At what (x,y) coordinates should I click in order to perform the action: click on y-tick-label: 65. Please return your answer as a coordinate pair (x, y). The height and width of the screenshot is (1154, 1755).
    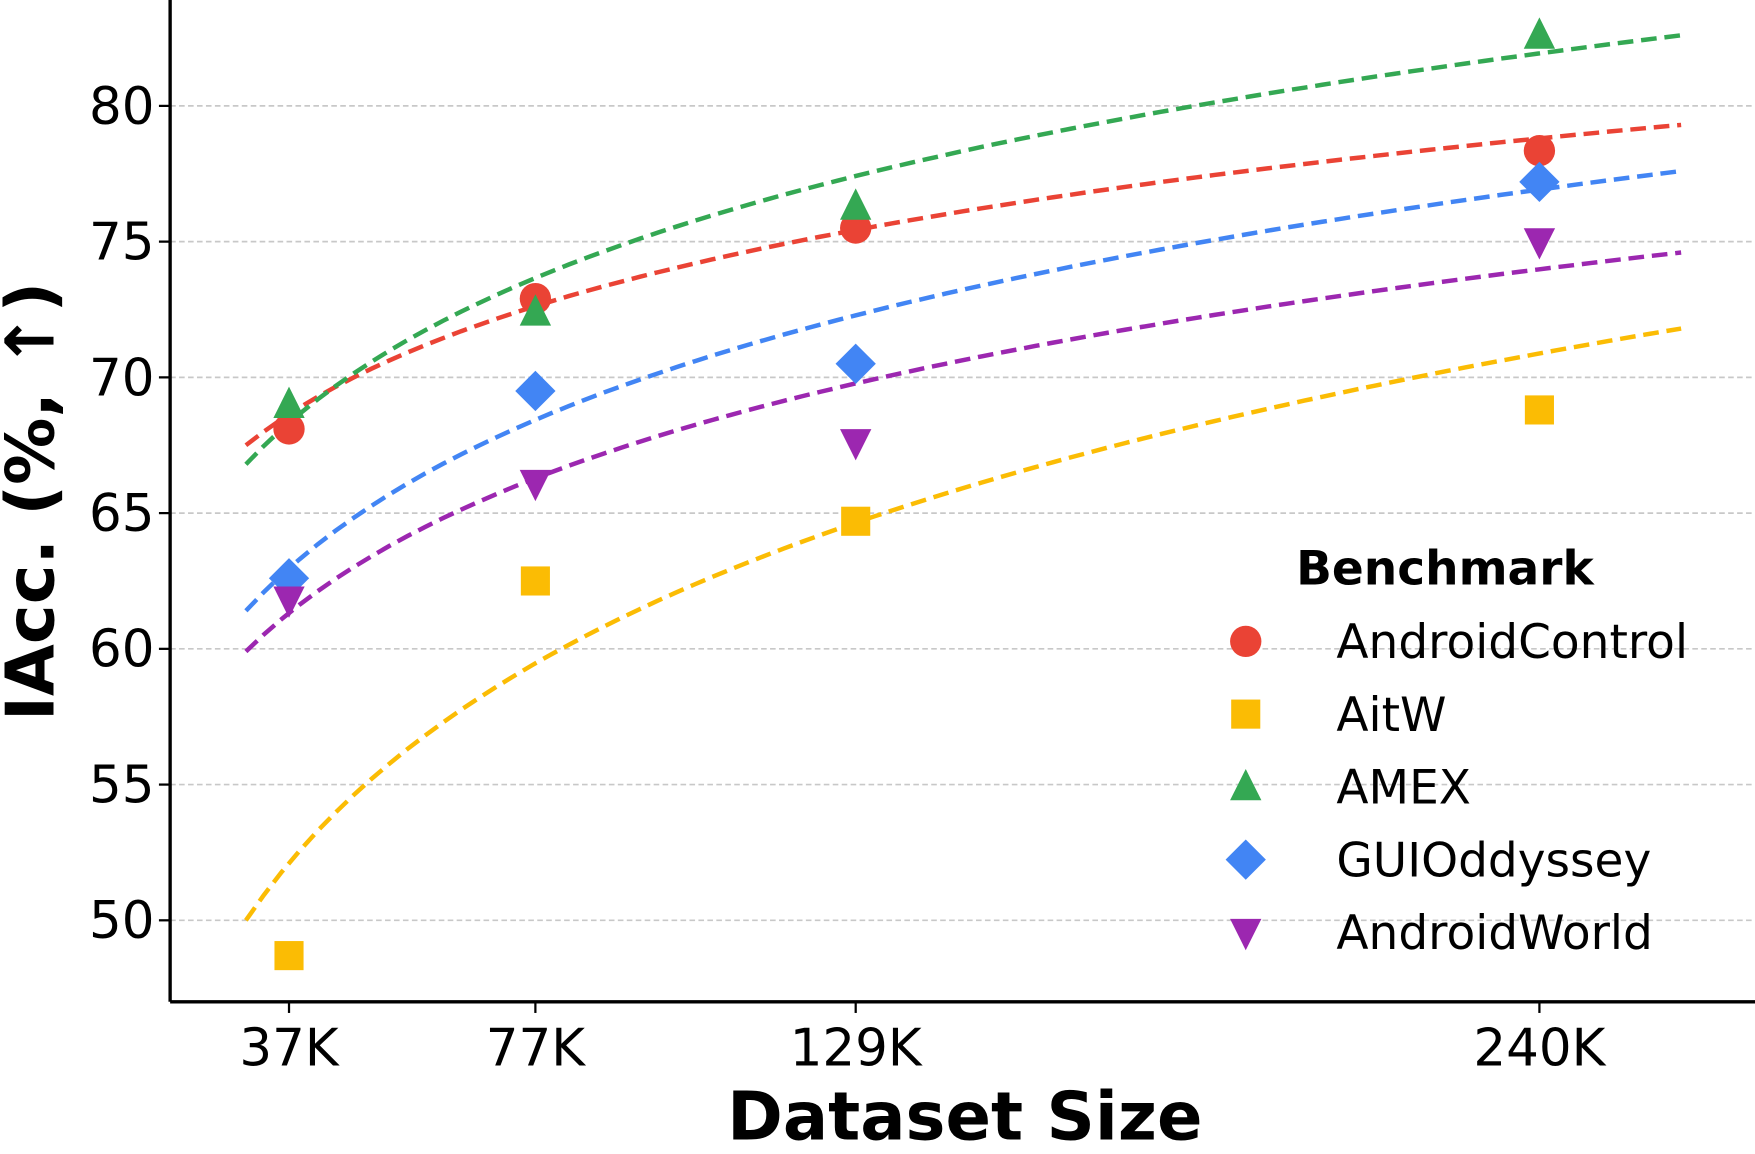
    Looking at the image, I should click on (122, 514).